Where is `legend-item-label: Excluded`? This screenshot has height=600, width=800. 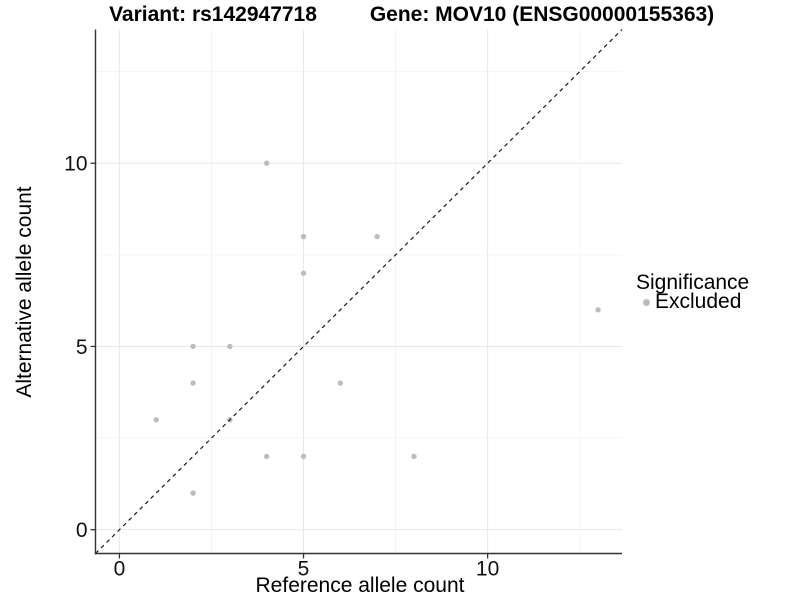
legend-item-label: Excluded is located at coordinates (698, 301).